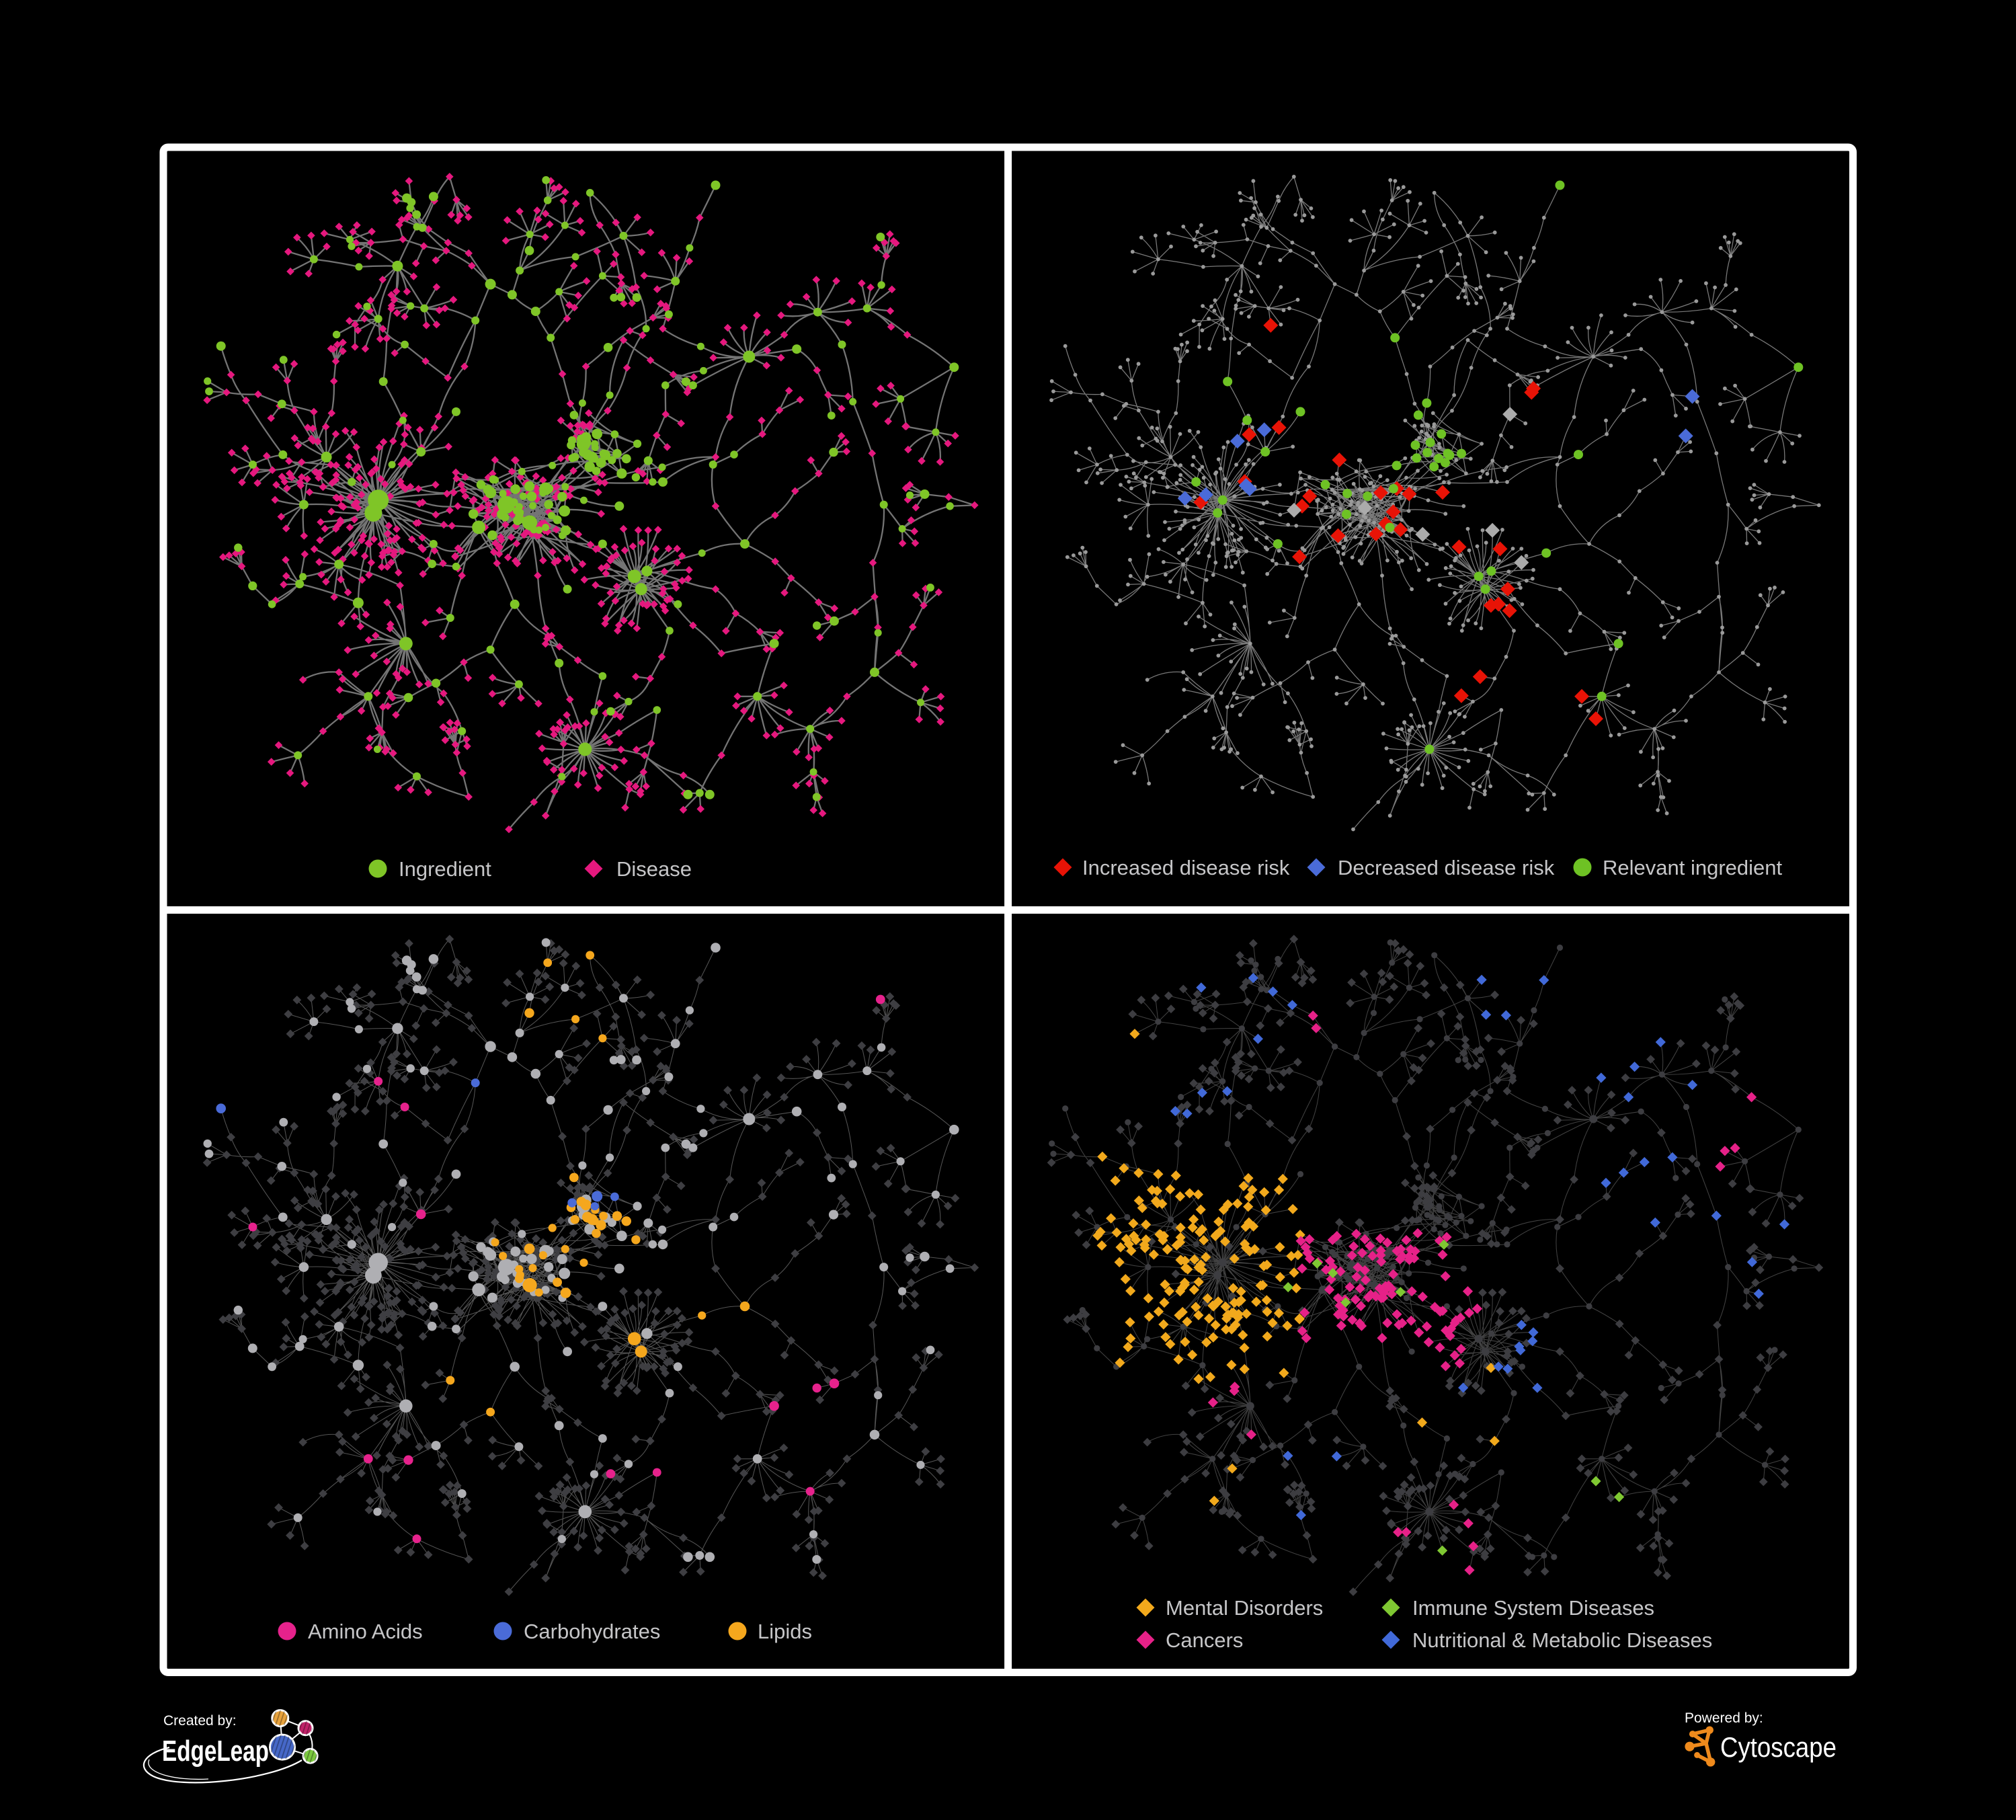  I want to click on svg-text: Mental Disorders, so click(1244, 1608).